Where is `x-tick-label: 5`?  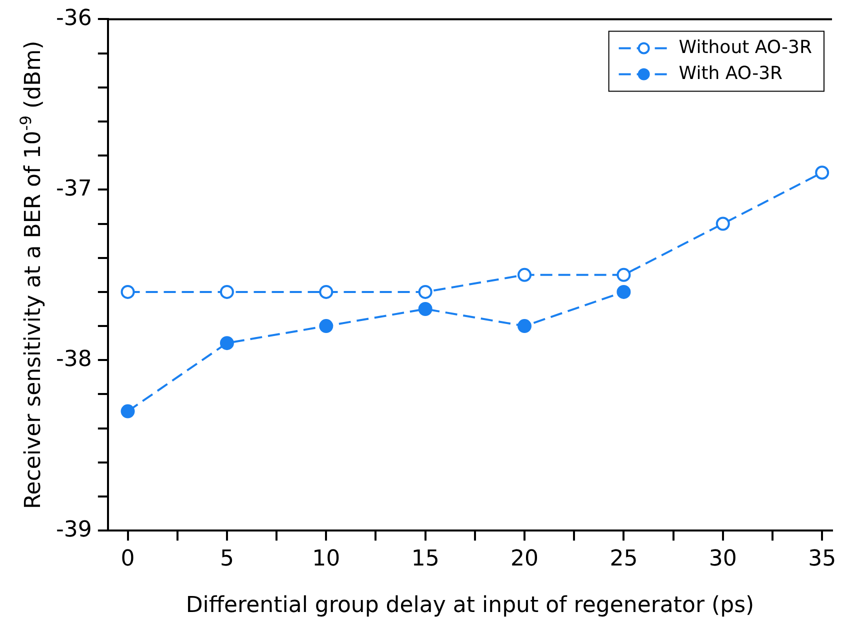 x-tick-label: 5 is located at coordinates (227, 559).